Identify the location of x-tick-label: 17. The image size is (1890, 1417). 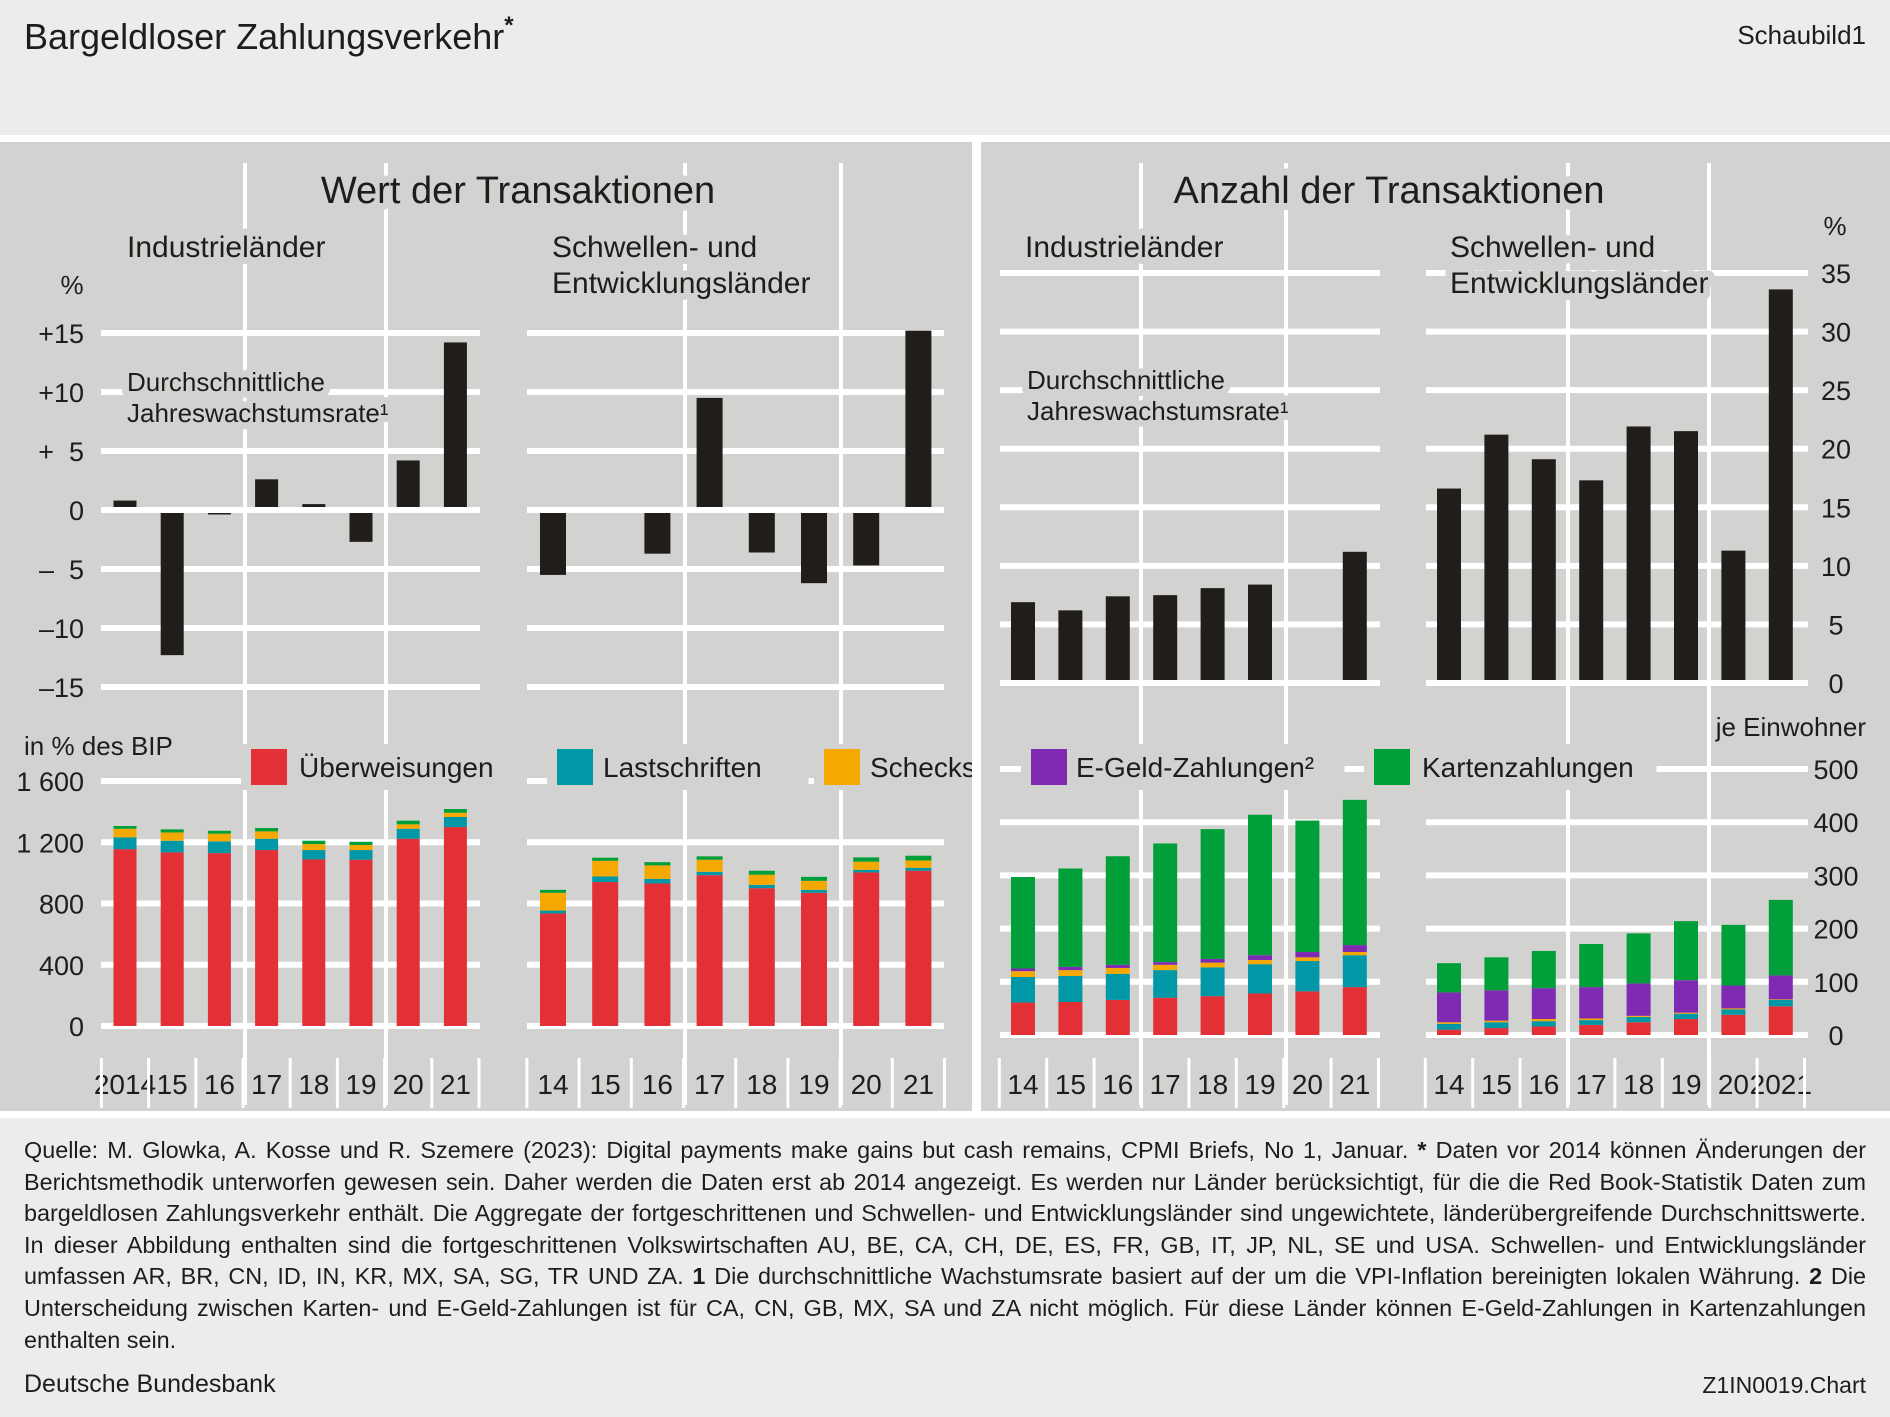
(1165, 1084).